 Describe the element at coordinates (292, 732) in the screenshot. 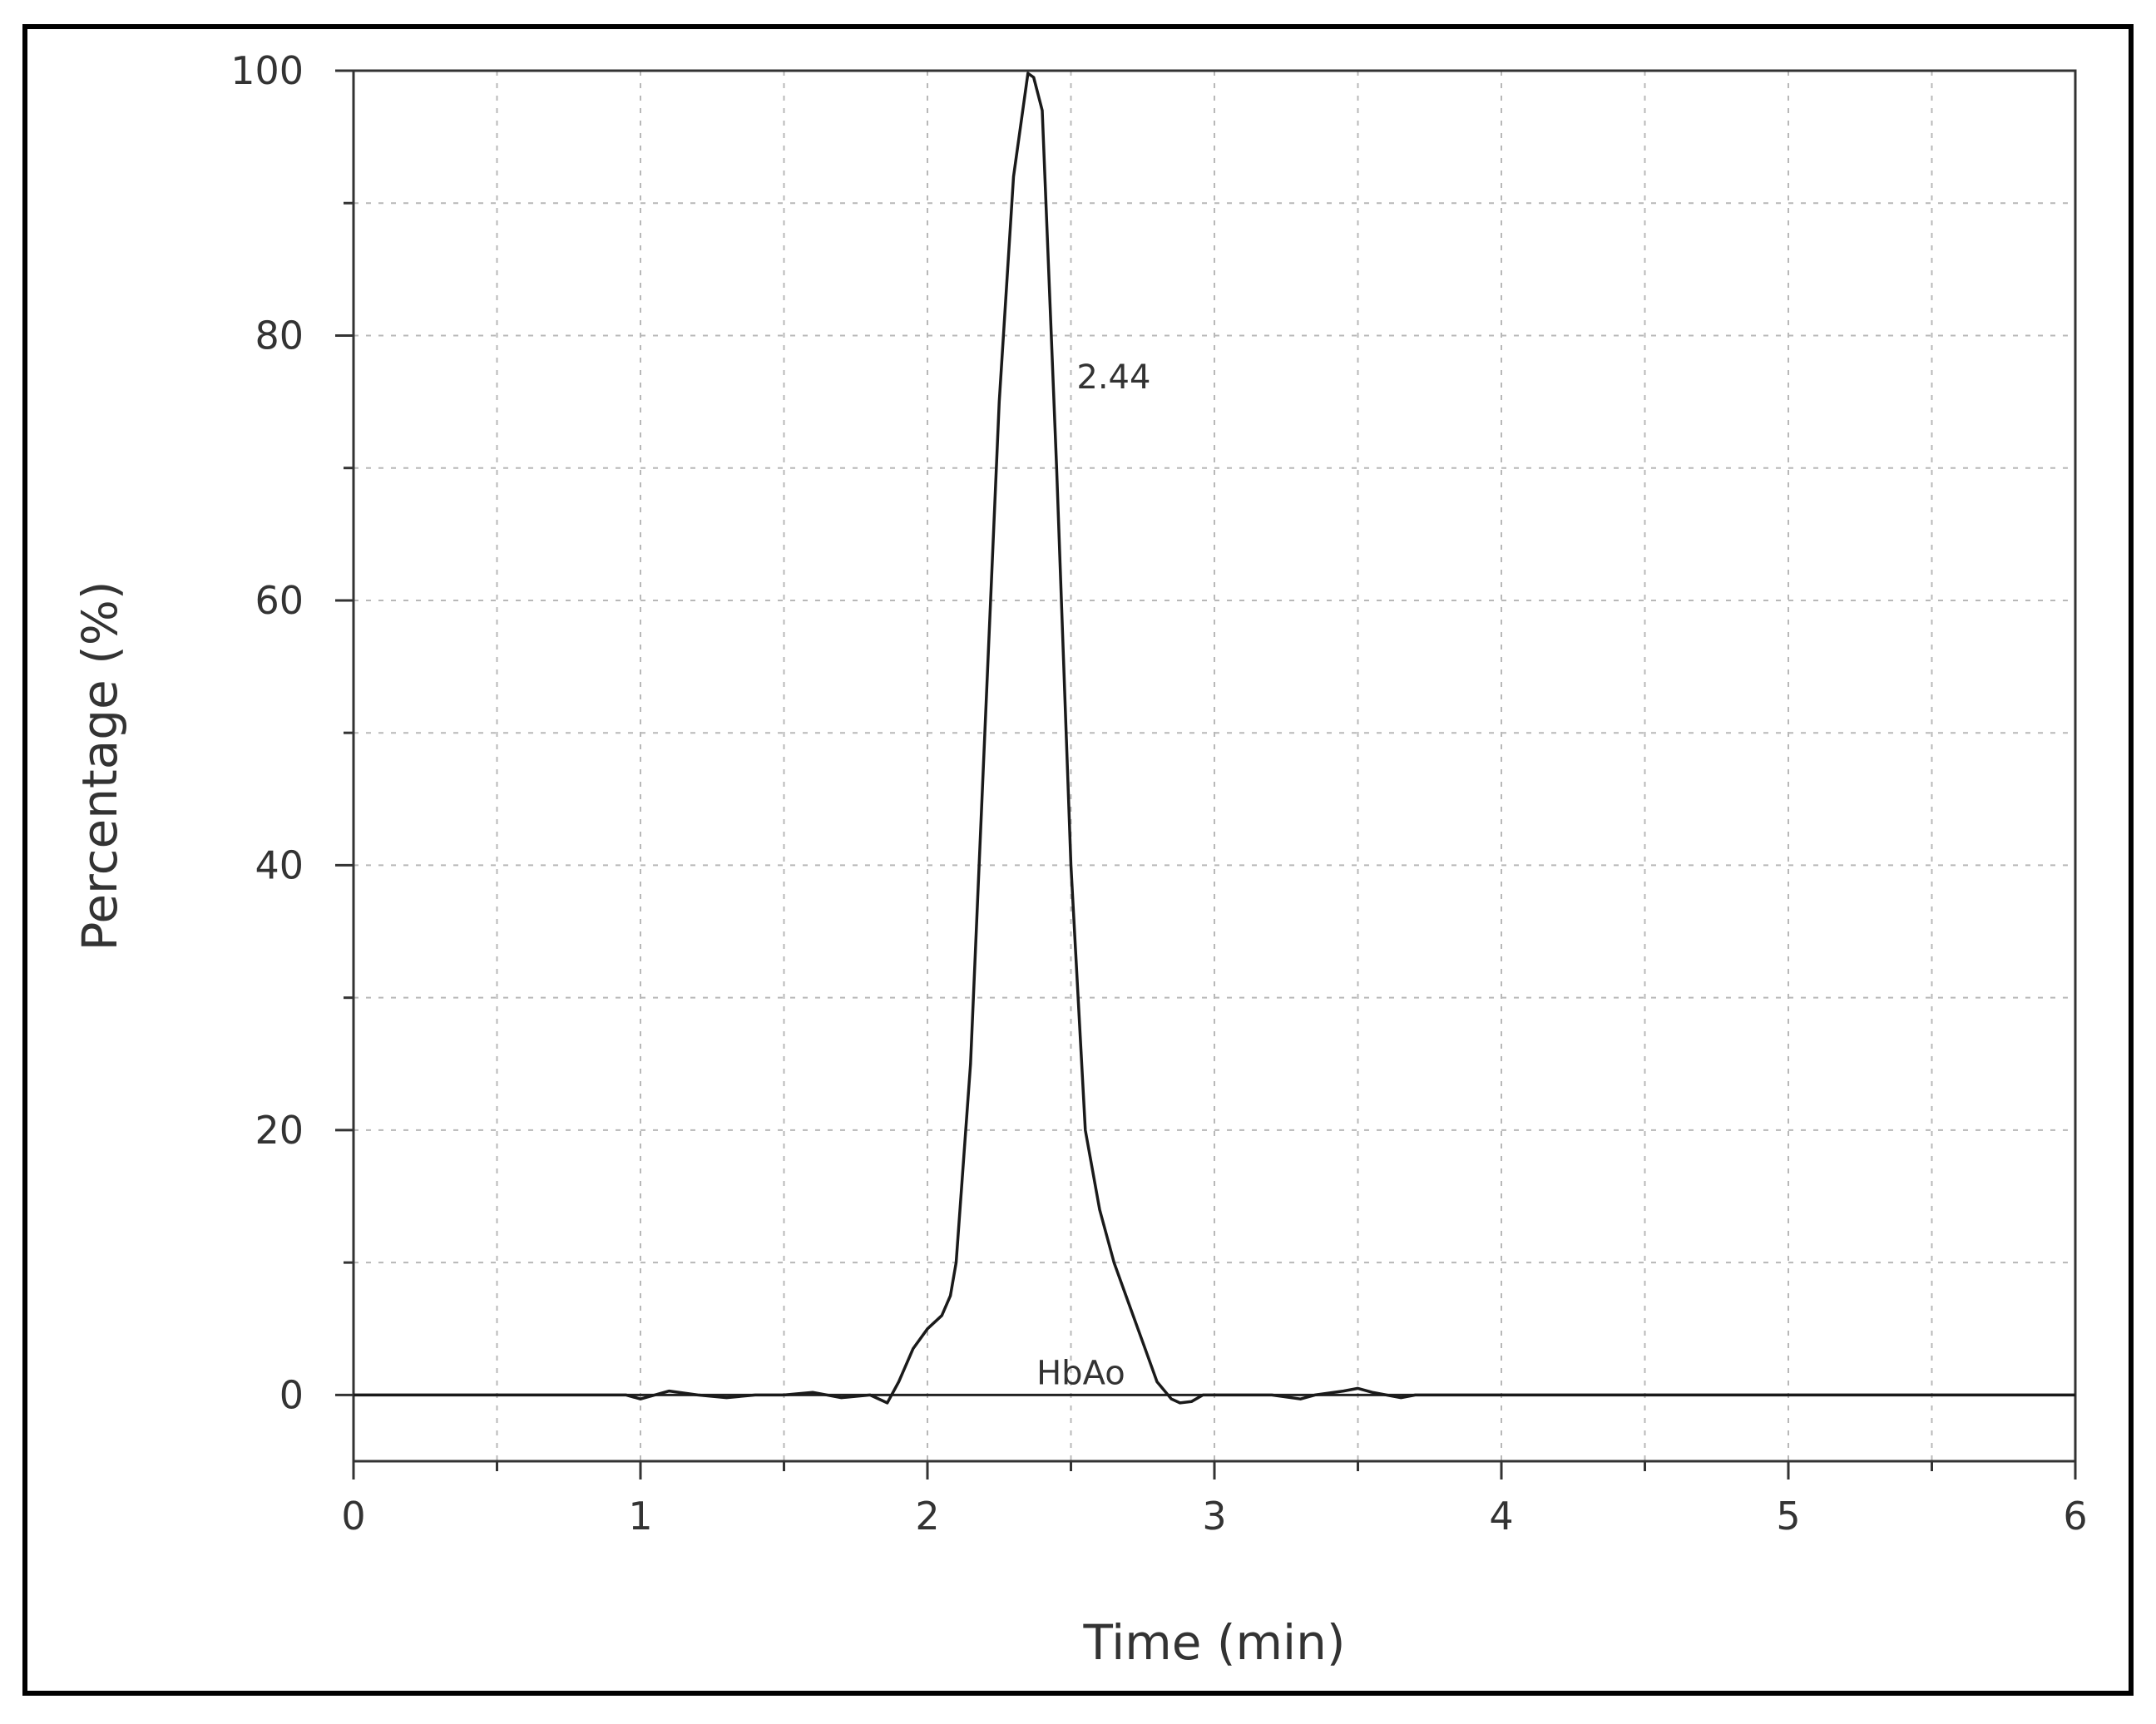

I see `y-axis-ticks: 0 20 40 60 80 100` at that location.